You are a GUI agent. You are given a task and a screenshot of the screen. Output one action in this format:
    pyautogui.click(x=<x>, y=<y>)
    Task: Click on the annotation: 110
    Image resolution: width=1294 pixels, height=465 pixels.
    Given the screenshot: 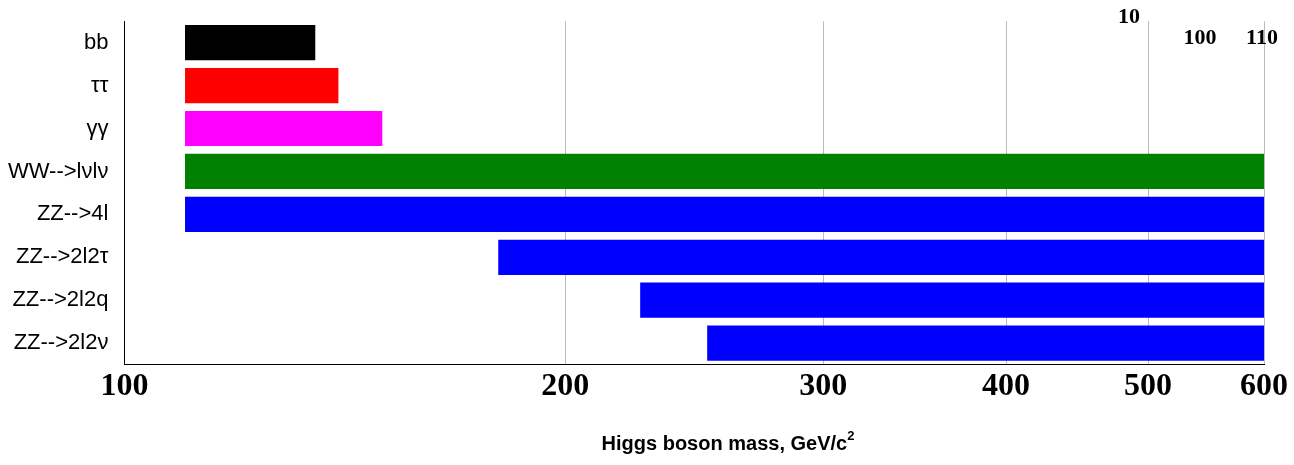 What is the action you would take?
    pyautogui.click(x=1262, y=36)
    